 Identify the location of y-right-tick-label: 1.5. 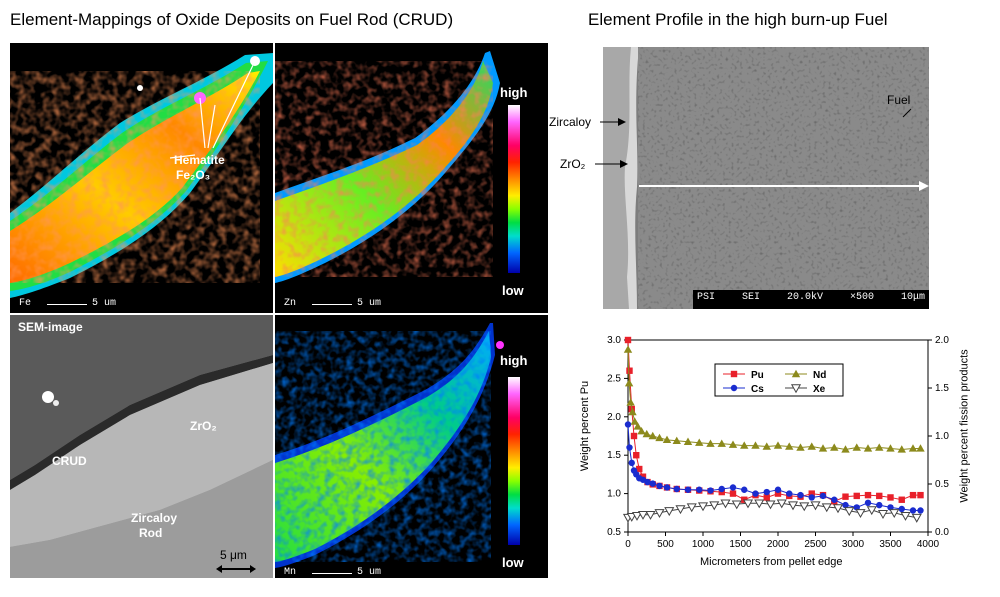
(942, 388).